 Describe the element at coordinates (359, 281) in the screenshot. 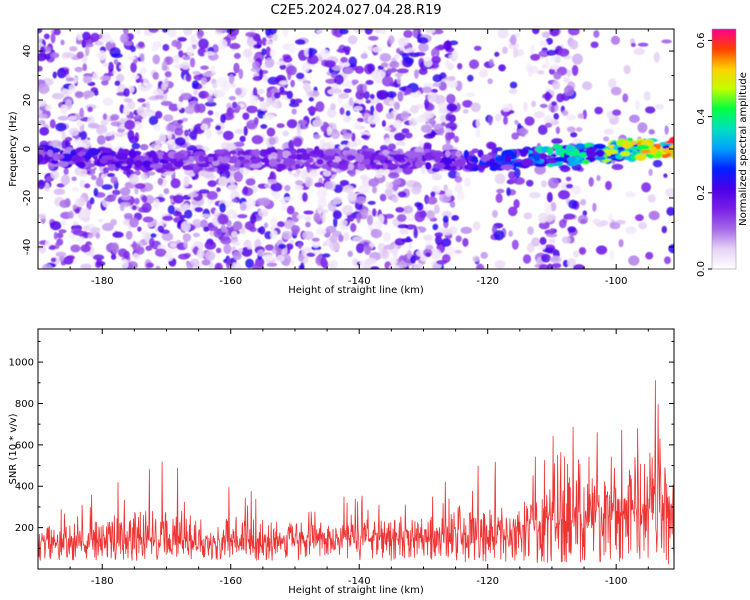

I see `x-tick-label: -140` at that location.